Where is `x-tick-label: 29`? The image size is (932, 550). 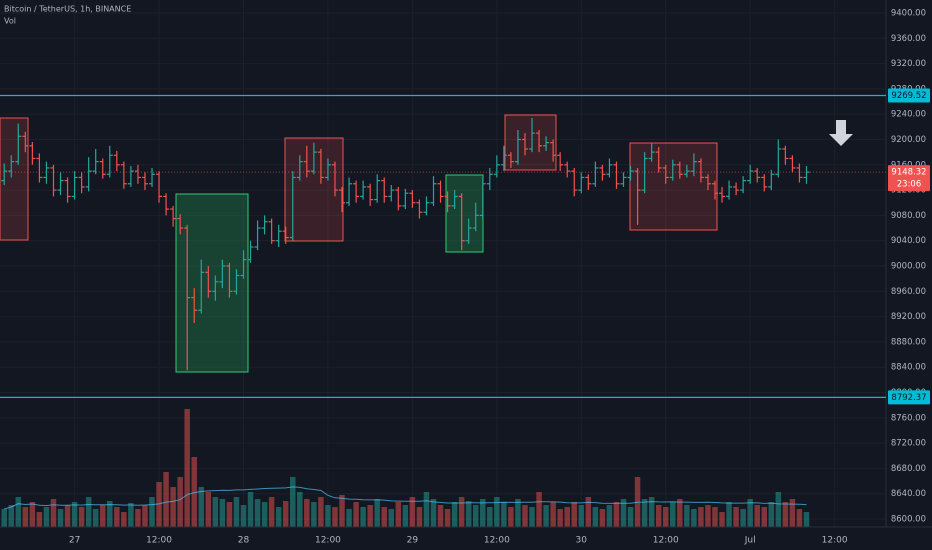
x-tick-label: 29 is located at coordinates (413, 541).